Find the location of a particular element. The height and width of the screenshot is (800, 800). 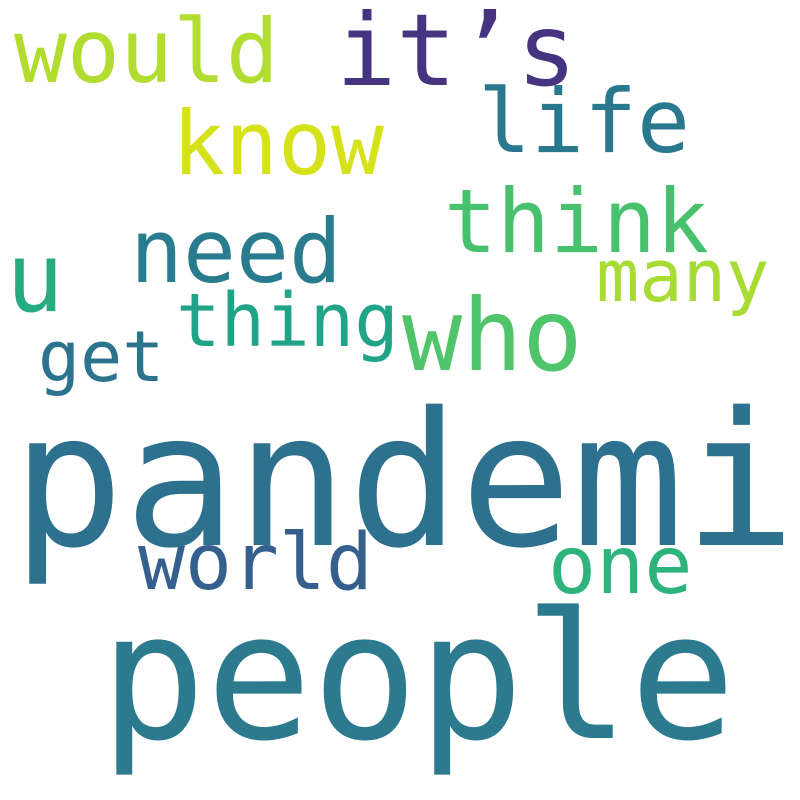

word-get: get is located at coordinates (101, 357).